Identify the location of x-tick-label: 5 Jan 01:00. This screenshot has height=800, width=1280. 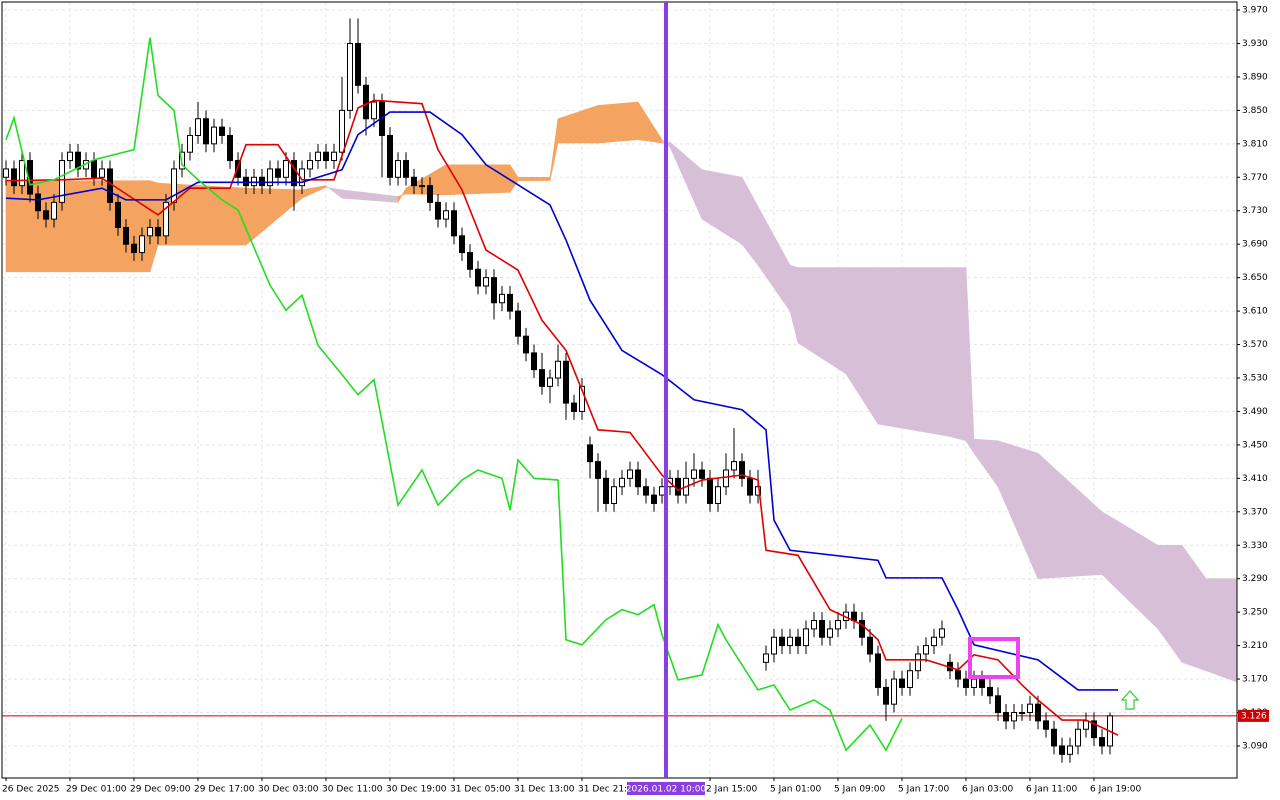
(796, 790).